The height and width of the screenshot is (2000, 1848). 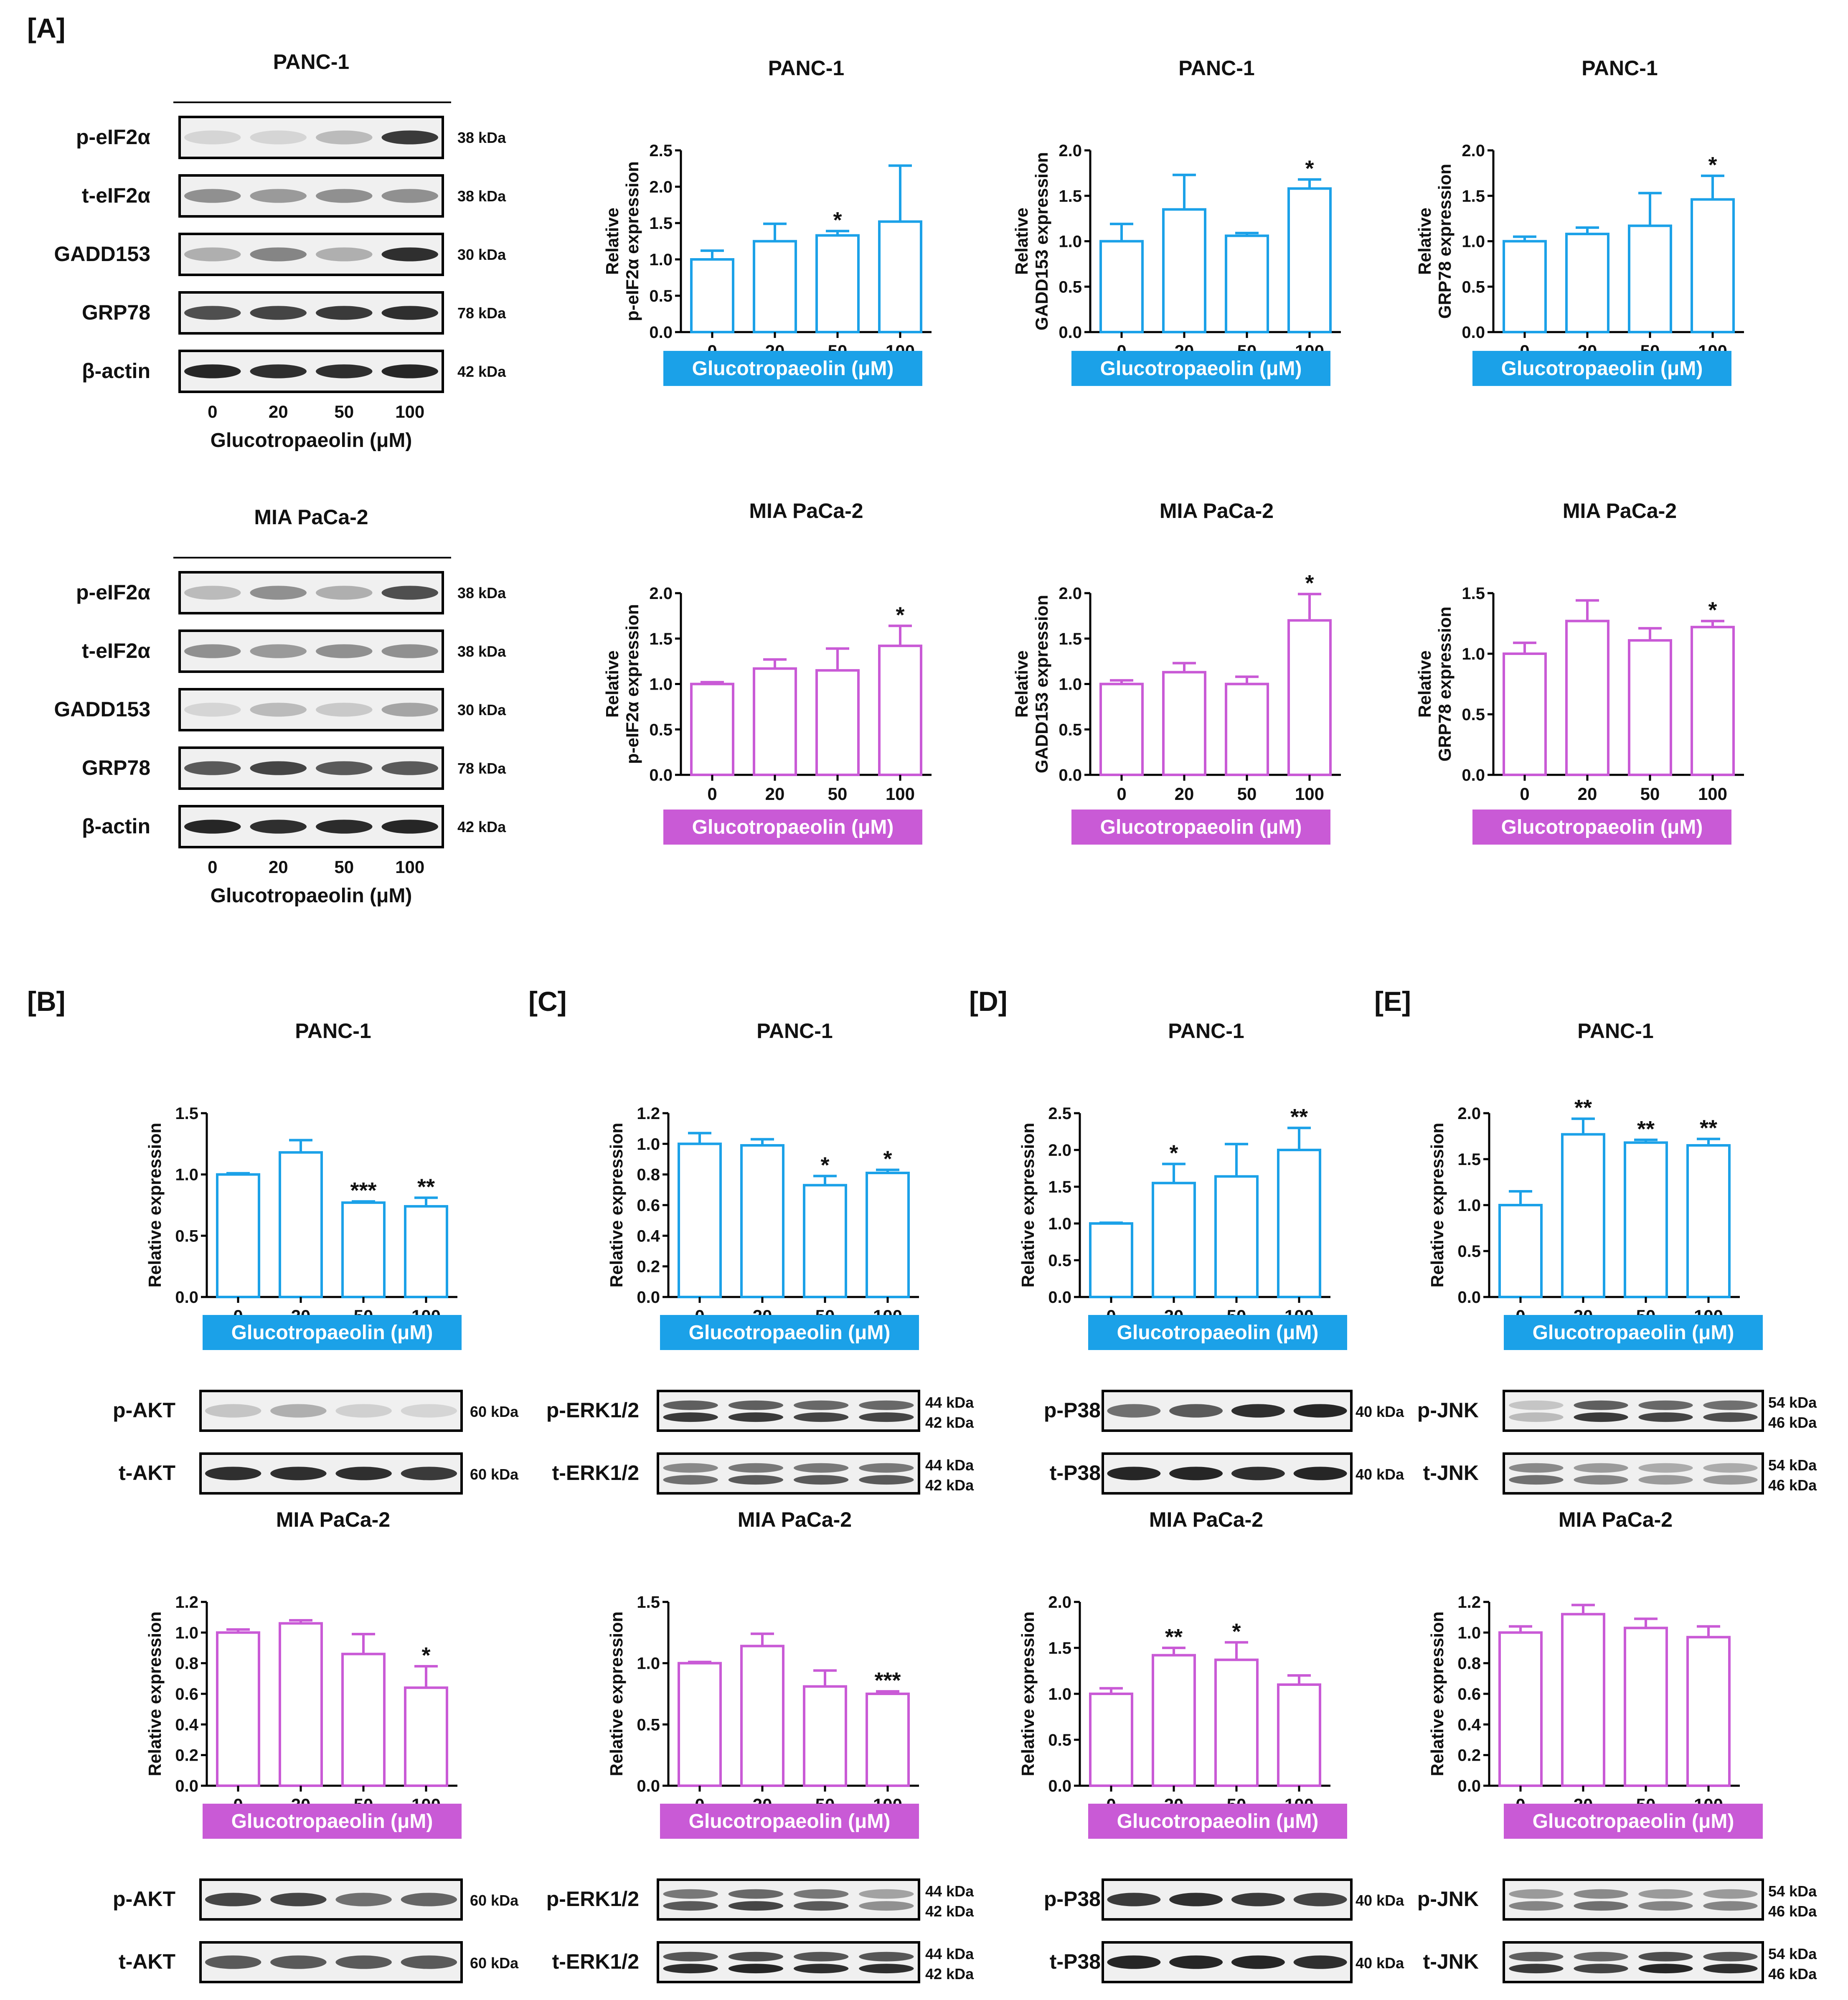 I want to click on y-axis-label: Relative, so click(x=1425, y=242).